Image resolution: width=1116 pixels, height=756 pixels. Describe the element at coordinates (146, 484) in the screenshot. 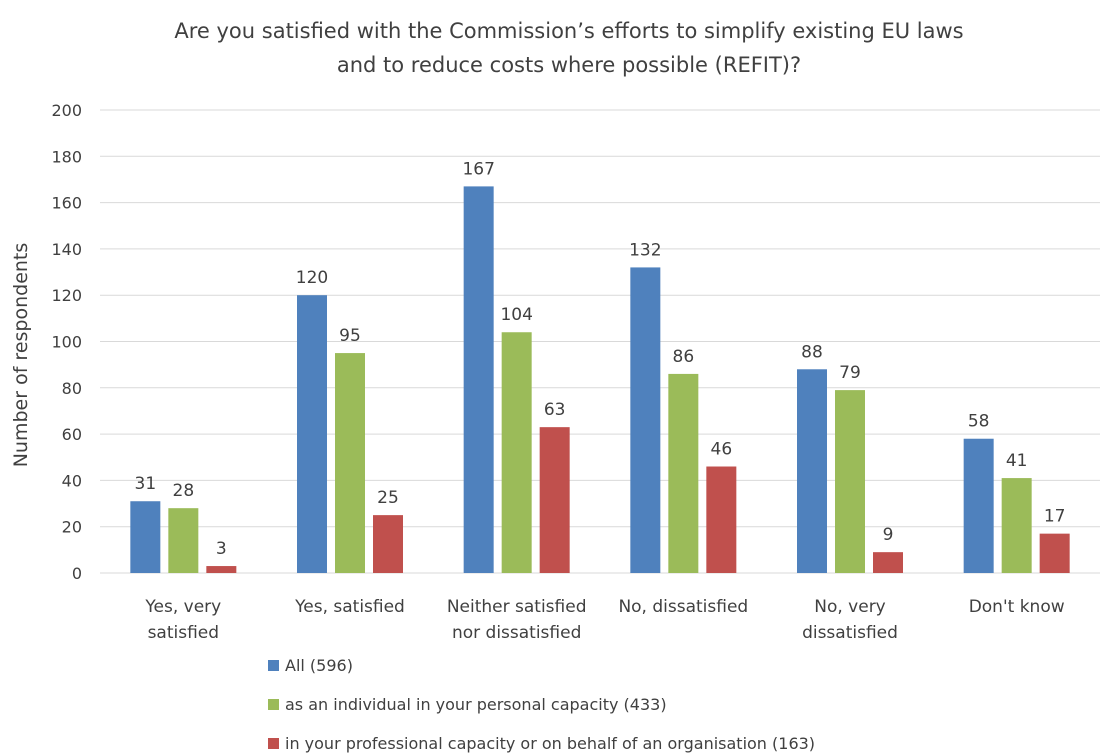

I see `data-label: 31` at that location.